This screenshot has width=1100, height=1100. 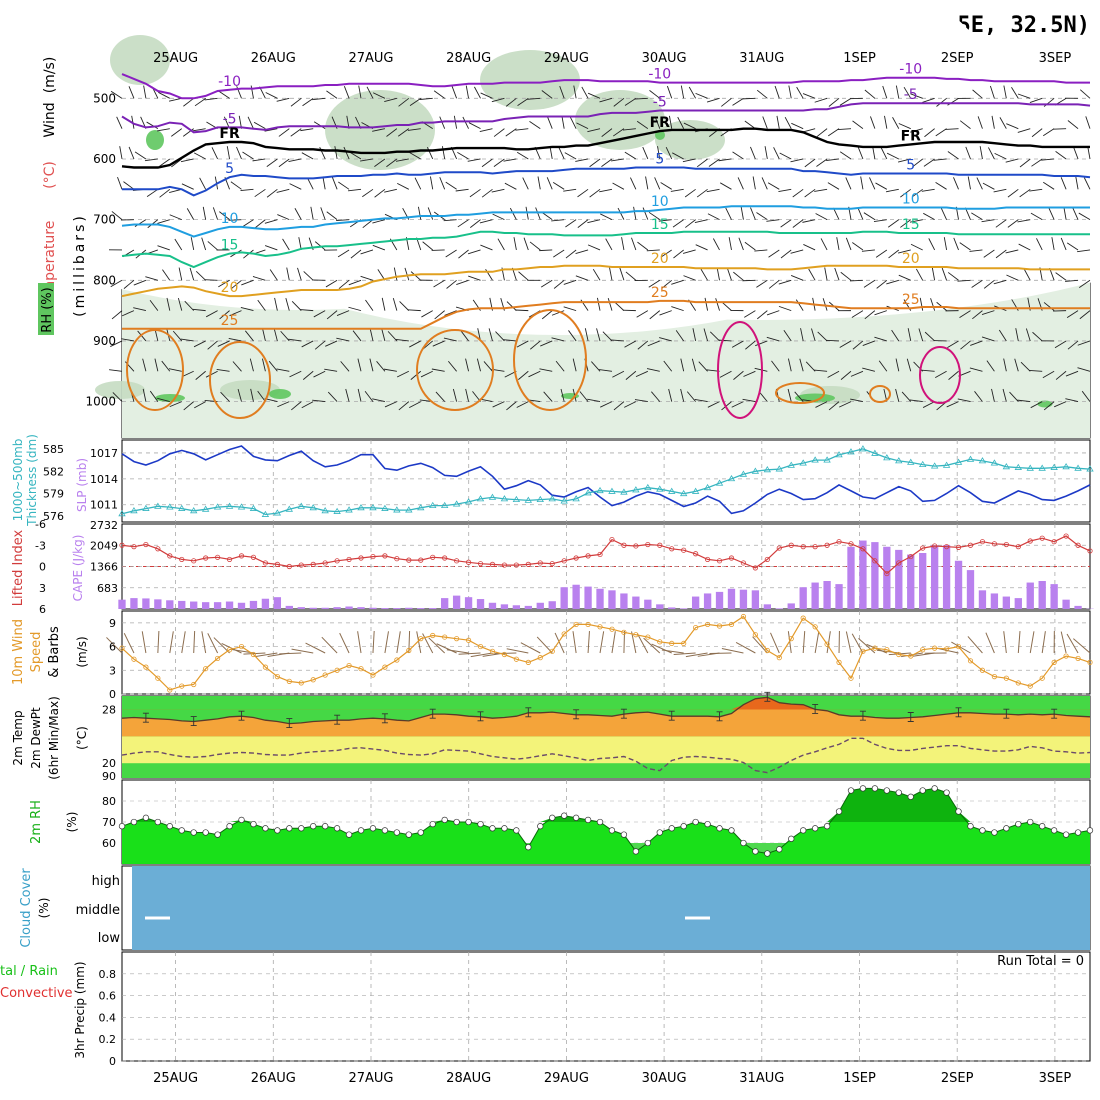 I want to click on panel7-label-group: Cloud Cover, so click(x=26, y=908).